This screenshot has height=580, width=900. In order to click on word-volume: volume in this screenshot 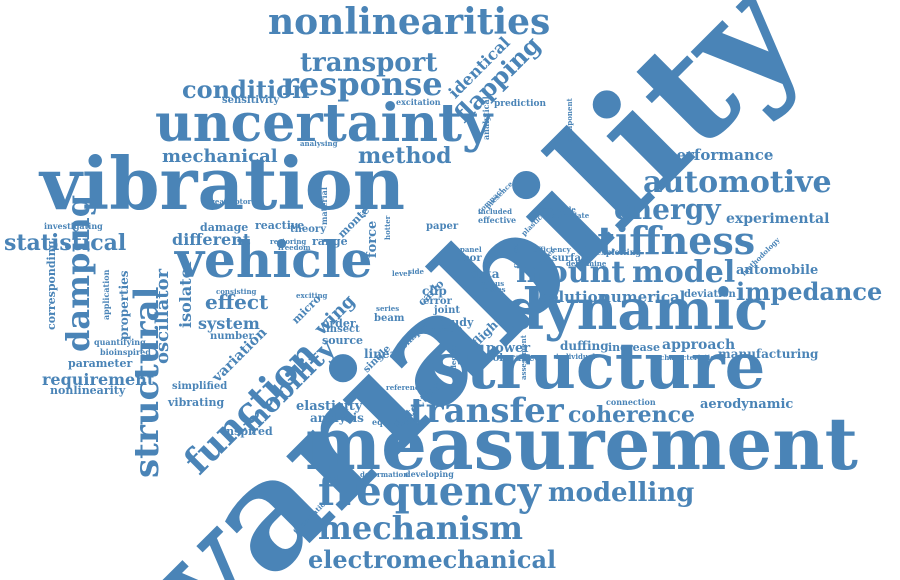, I will do `click(363, 203)`.